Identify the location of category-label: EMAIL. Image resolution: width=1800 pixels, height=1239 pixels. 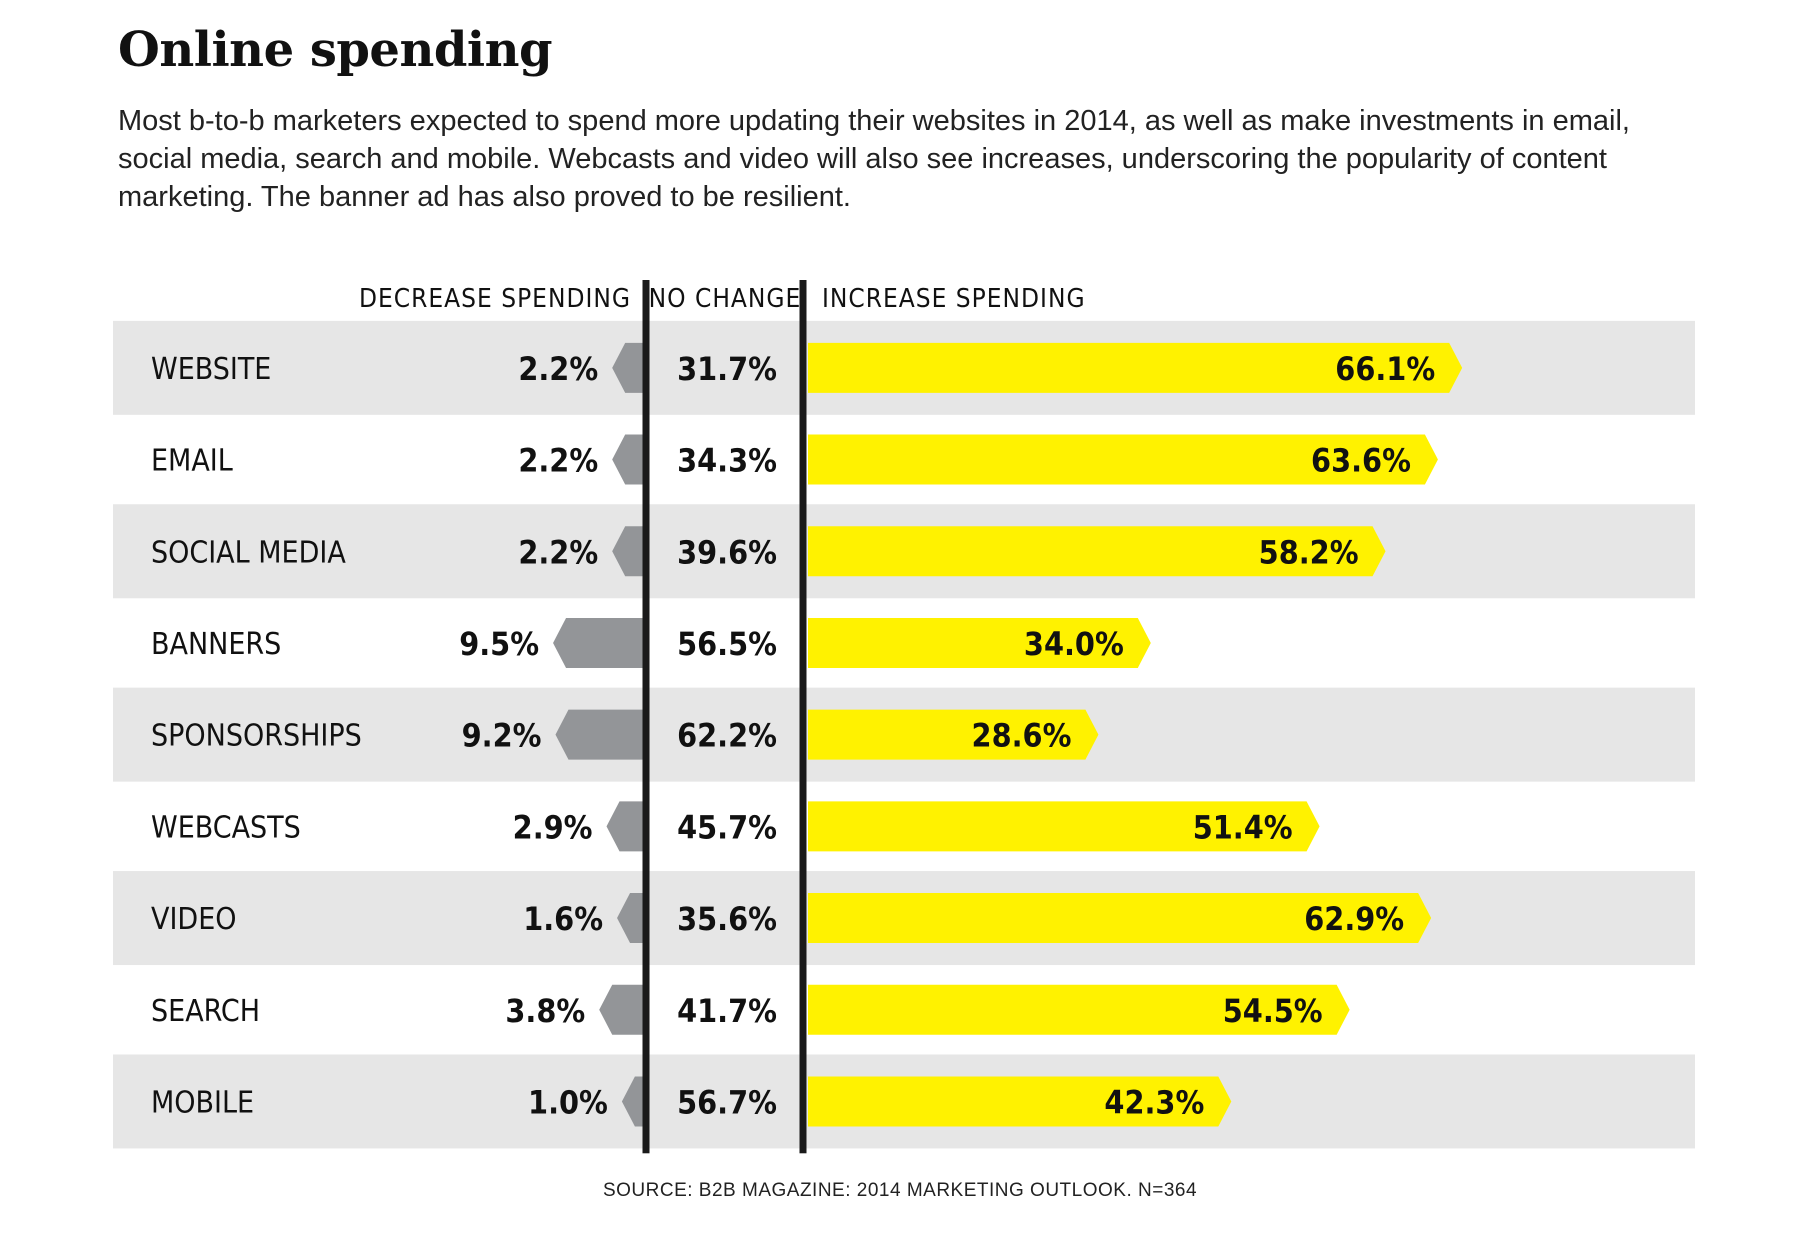
(192, 461).